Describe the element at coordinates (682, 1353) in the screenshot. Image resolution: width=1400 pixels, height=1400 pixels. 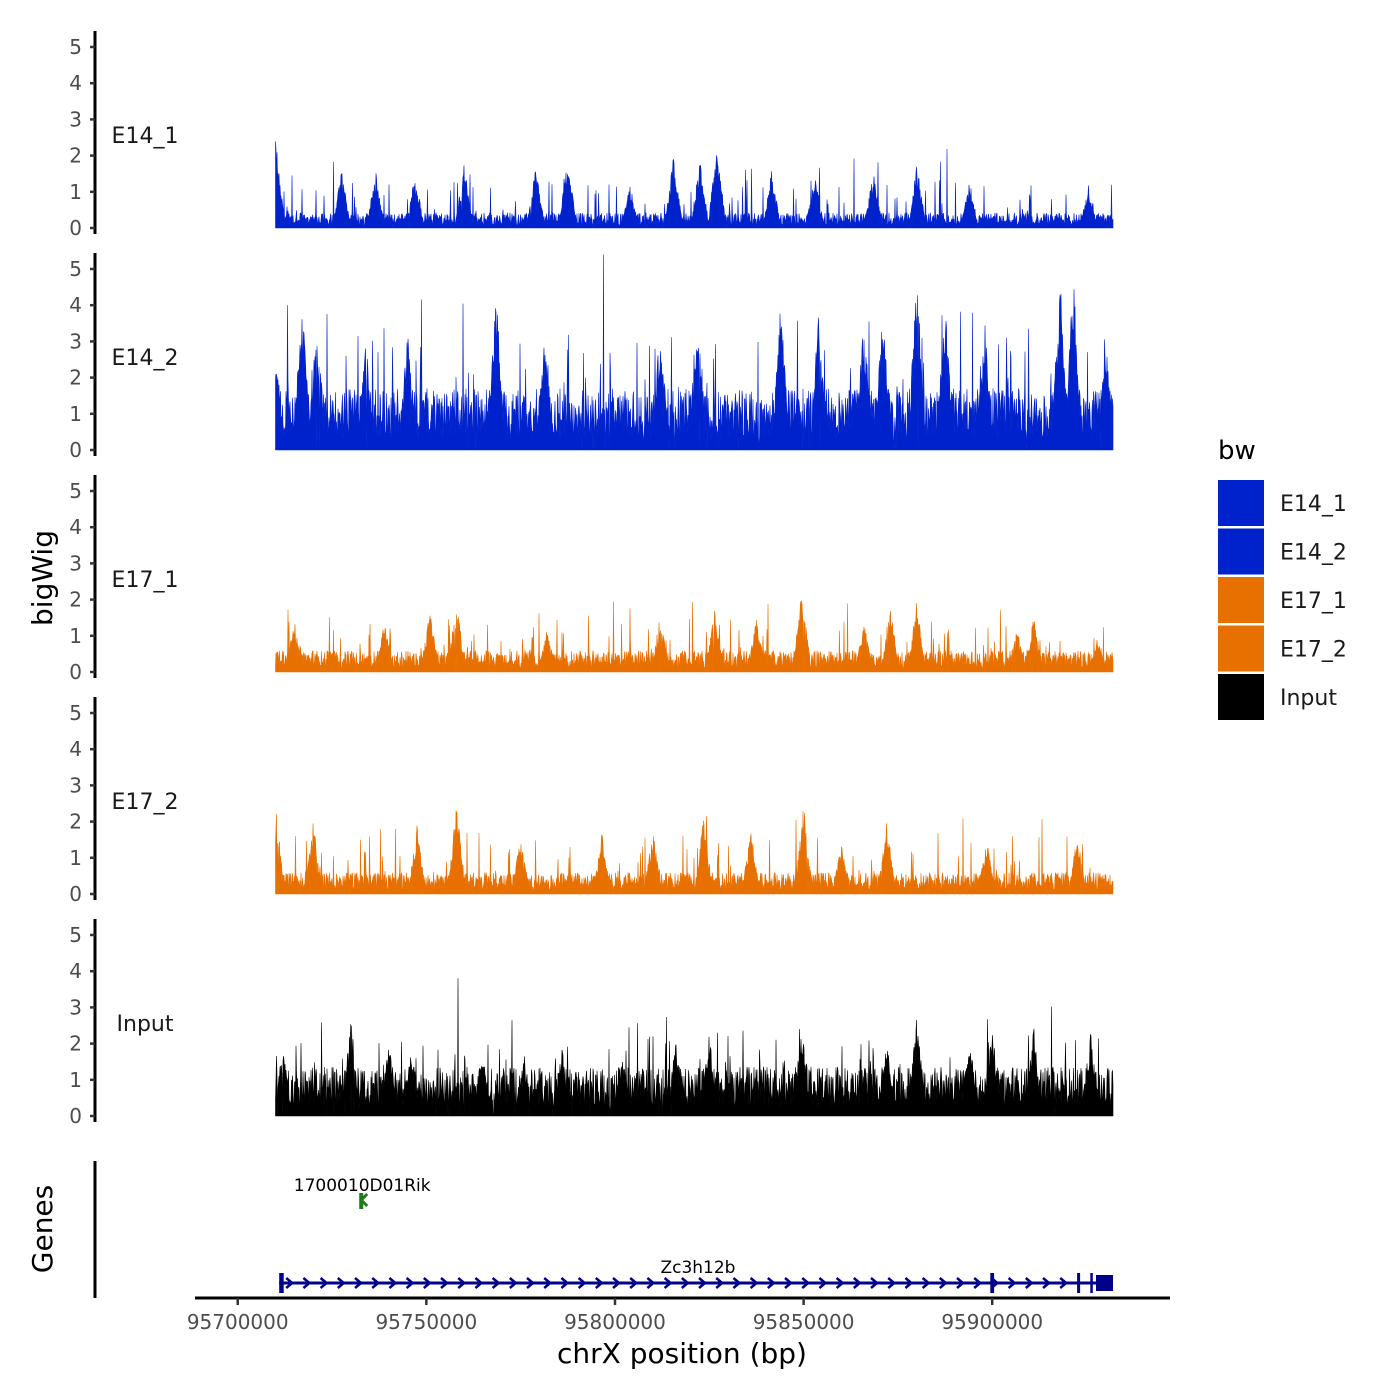
I see `x-axis-title: chrX position (bp)` at that location.